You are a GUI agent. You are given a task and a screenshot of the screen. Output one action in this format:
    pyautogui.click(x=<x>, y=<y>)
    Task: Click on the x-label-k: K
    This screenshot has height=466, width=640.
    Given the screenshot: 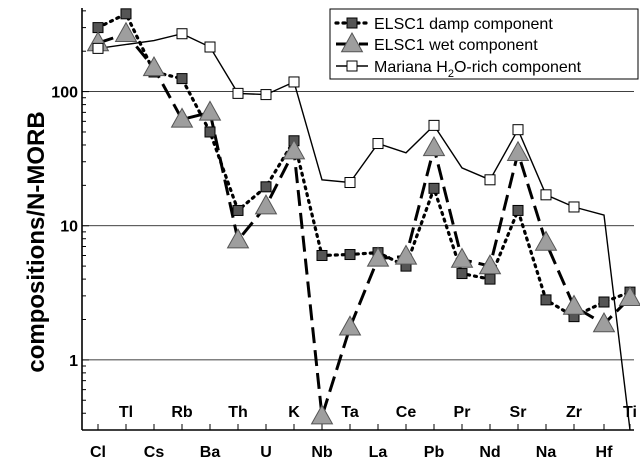 What is the action you would take?
    pyautogui.click(x=294, y=412)
    